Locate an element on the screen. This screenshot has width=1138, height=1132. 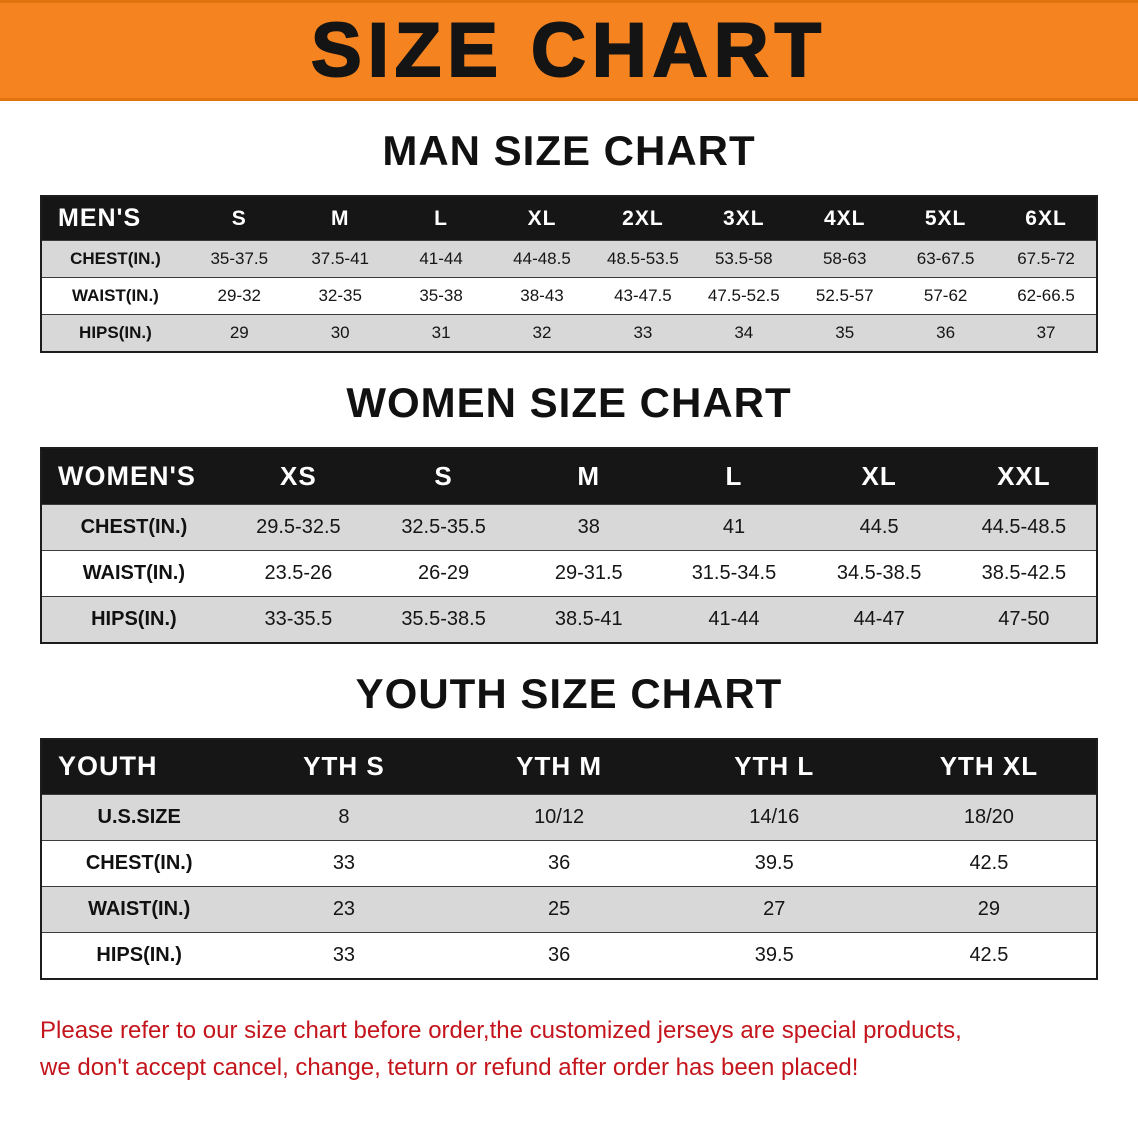
size-value: 47-50 is located at coordinates (1024, 618).